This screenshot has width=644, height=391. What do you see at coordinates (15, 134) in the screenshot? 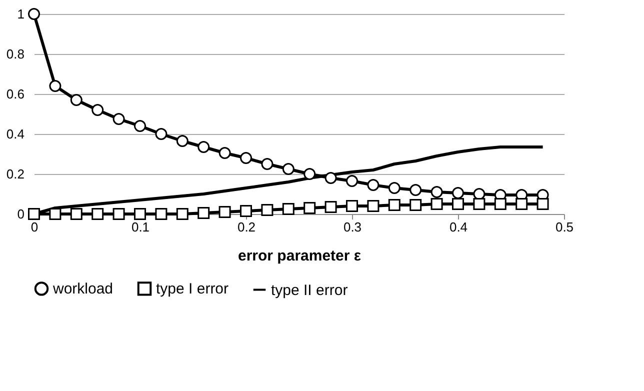
I see `y-tick-label: 0.4` at bounding box center [15, 134].